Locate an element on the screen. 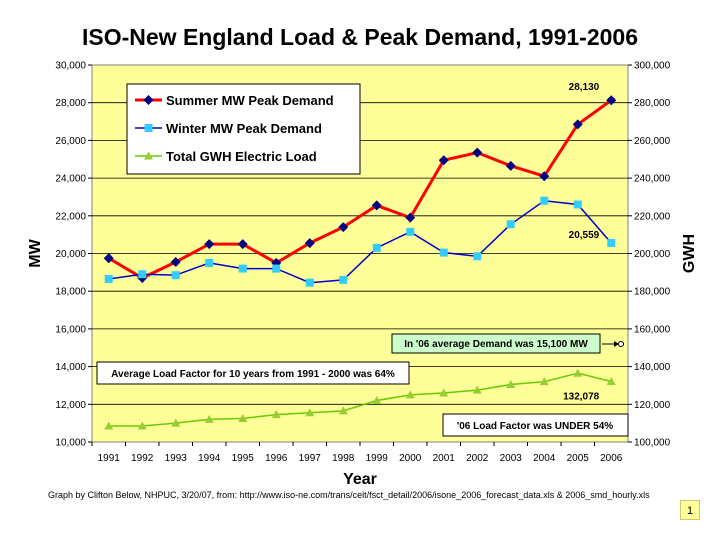 This screenshot has height=540, width=720. y-tick-label: 10,000 is located at coordinates (70, 443).